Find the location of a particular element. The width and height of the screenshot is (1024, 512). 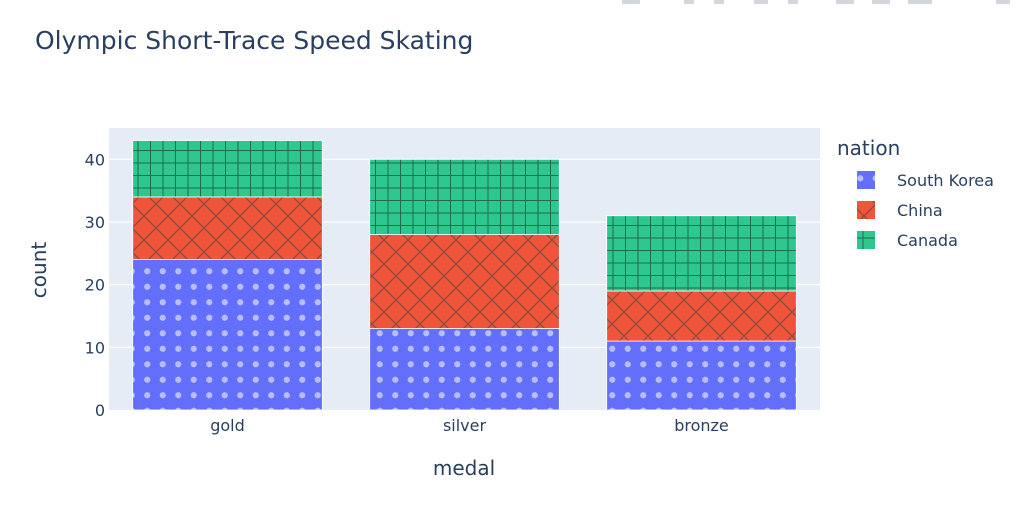

y-tick-label: 30 is located at coordinates (95, 222).